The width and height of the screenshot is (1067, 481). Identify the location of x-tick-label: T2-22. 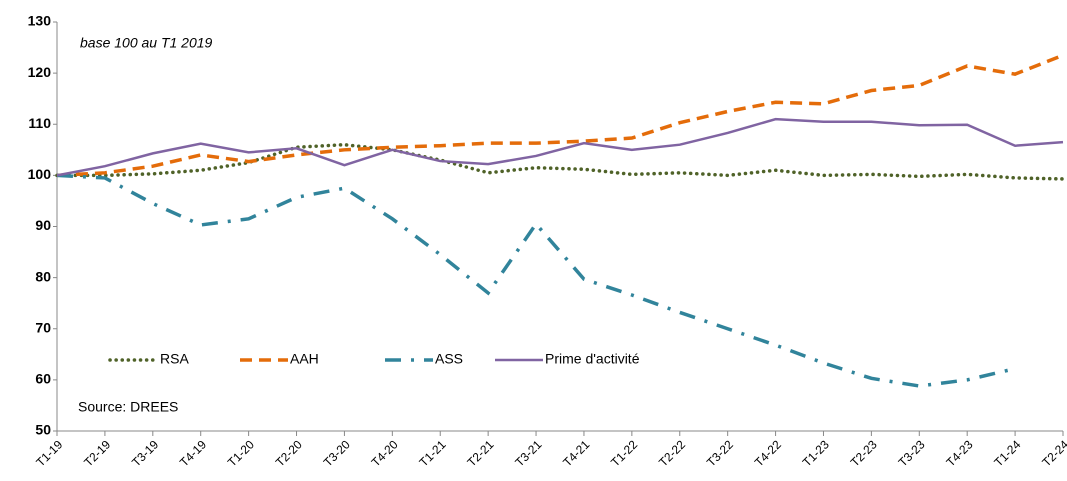
(672, 453).